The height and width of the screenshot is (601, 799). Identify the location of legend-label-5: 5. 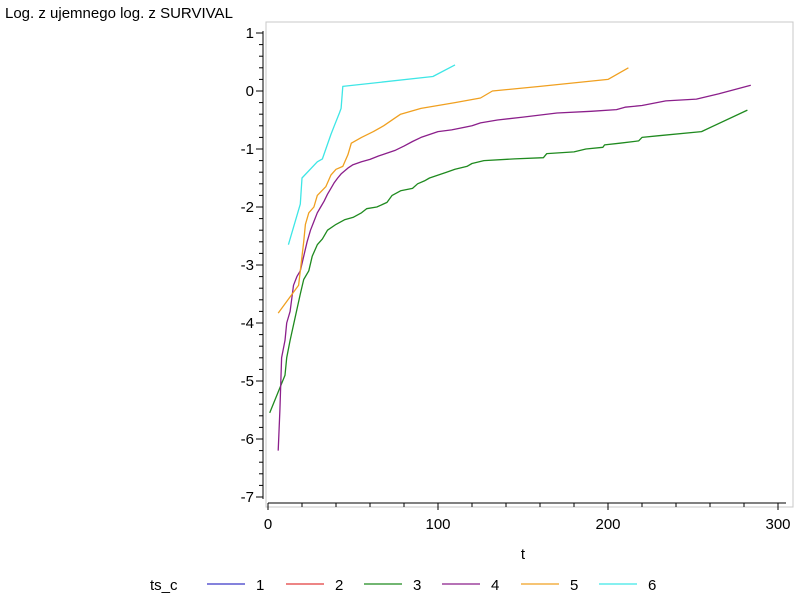
(574, 585).